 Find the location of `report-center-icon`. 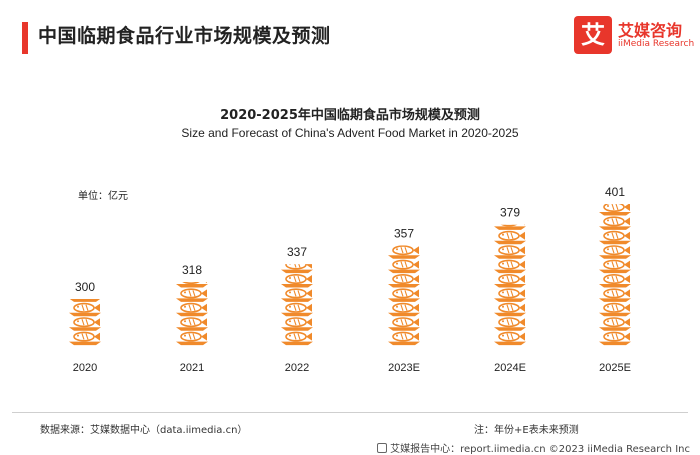

report-center-icon is located at coordinates (382, 448).